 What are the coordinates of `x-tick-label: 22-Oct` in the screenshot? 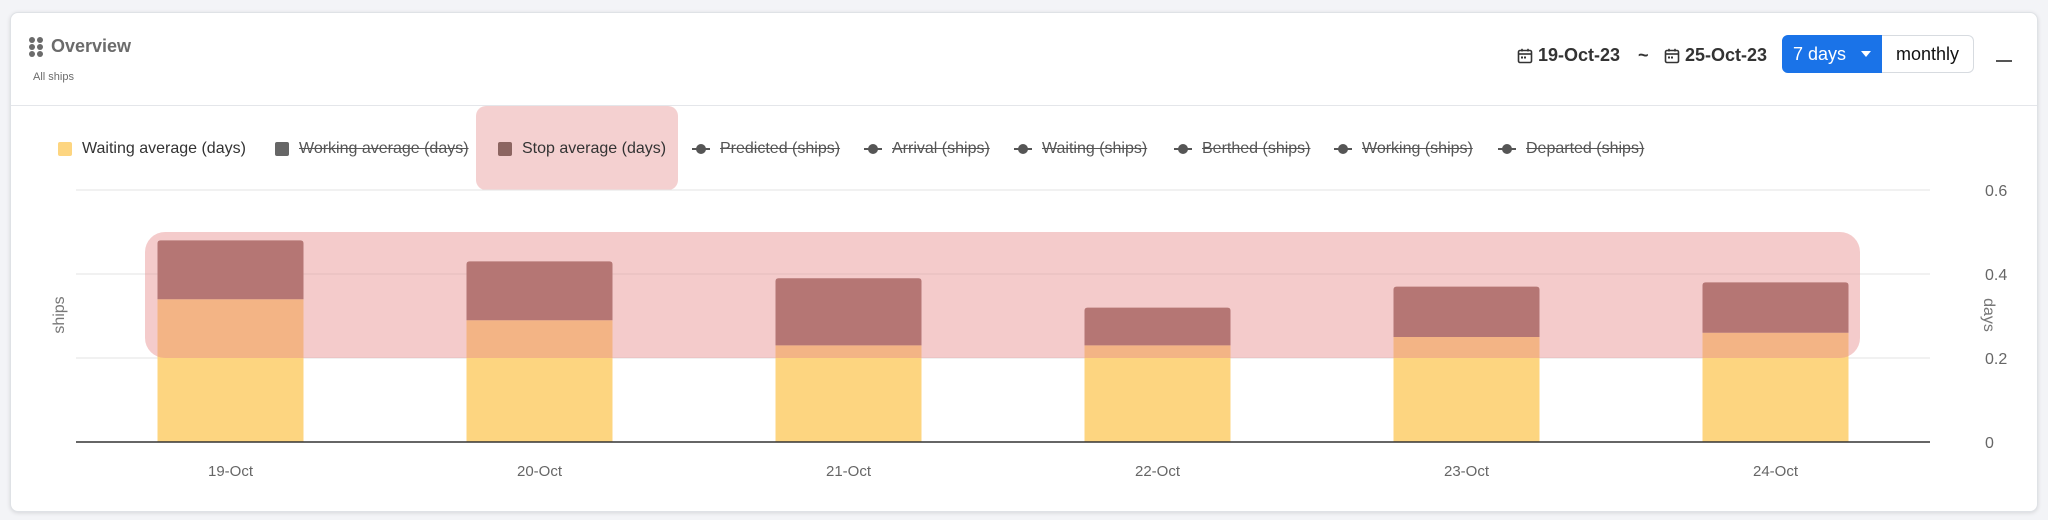 It's located at (1158, 471).